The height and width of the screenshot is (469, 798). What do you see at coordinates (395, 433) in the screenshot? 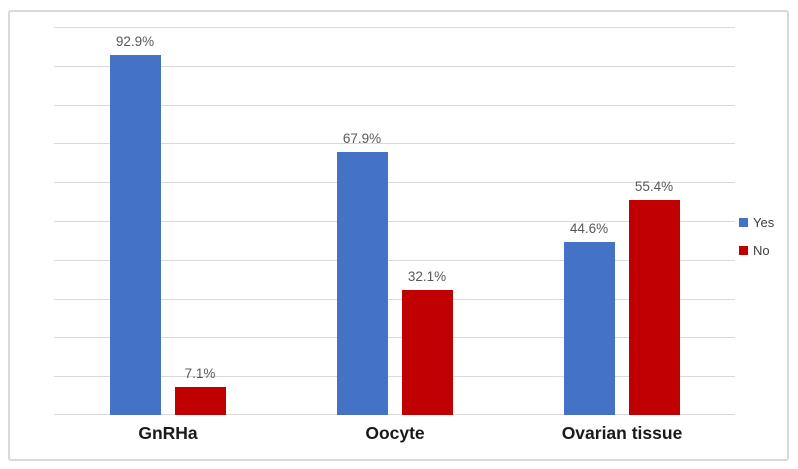
I see `category-label-oocyte: Oocyte` at bounding box center [395, 433].